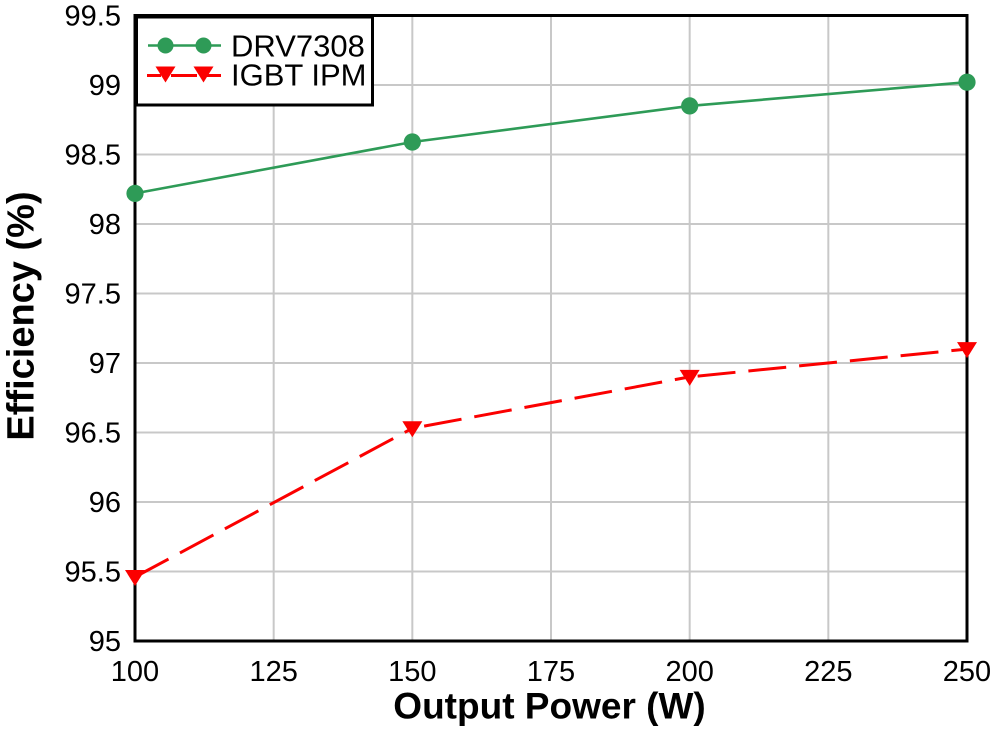 This screenshot has height=733, width=1000. I want to click on svg-text: Efficiency (%), so click(22, 315).